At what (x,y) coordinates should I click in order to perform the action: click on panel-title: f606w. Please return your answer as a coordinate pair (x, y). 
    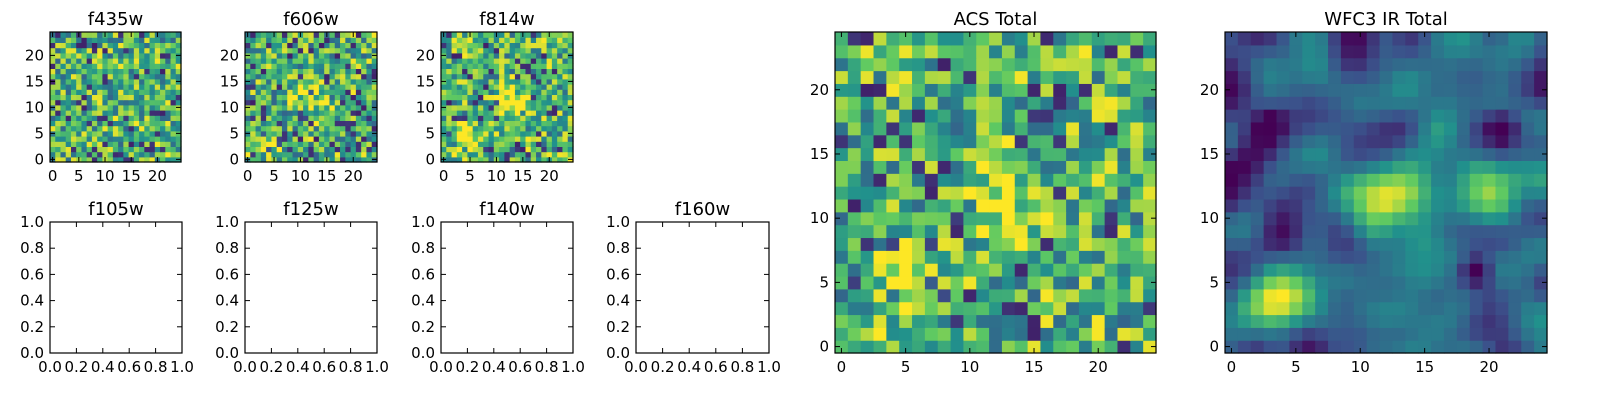
    Looking at the image, I should click on (310, 19).